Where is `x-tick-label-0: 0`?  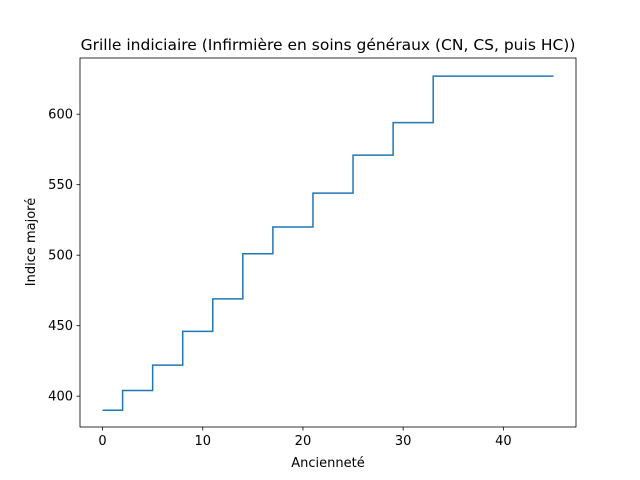 x-tick-label-0: 0 is located at coordinates (102, 441).